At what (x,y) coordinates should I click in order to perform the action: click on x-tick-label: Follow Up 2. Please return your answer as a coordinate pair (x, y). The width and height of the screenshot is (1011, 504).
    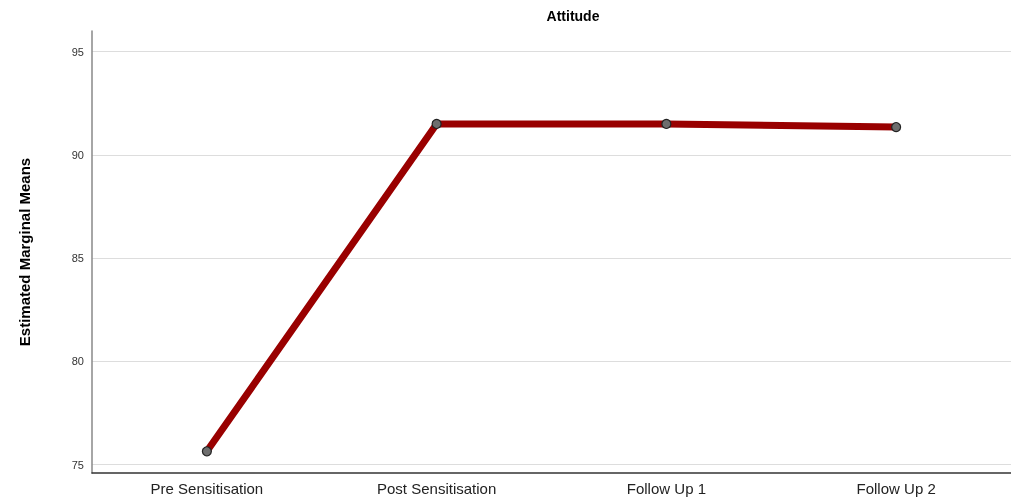
    Looking at the image, I should click on (896, 488).